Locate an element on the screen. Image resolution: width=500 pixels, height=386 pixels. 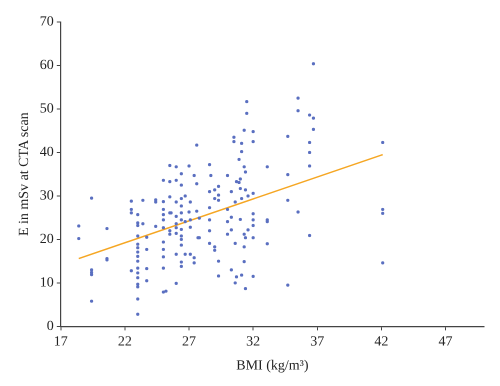
x-tick-label: 32 is located at coordinates (253, 342).